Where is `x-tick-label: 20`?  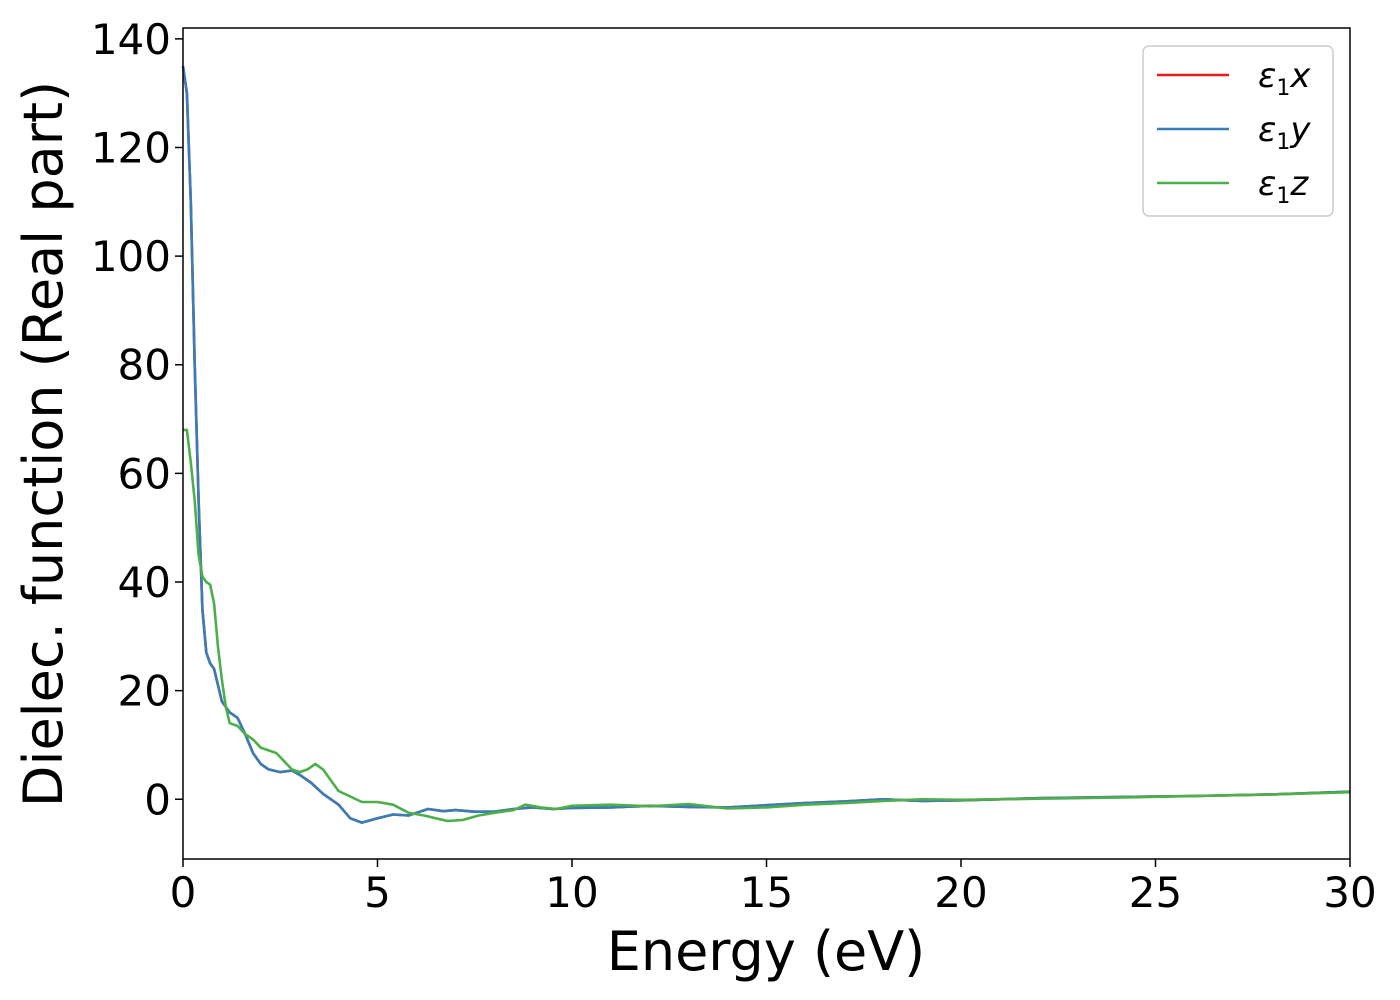
x-tick-label: 20 is located at coordinates (960, 892).